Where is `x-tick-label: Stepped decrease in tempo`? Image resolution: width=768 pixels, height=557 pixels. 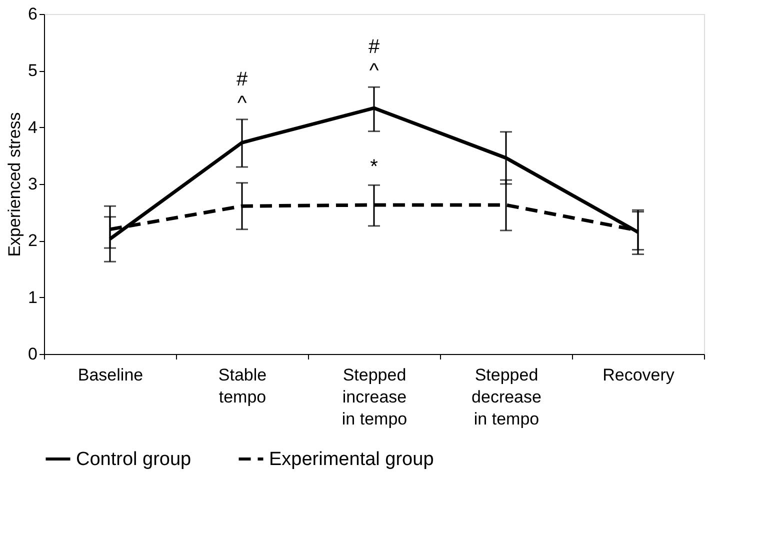
x-tick-label: Stepped decrease in tempo is located at coordinates (507, 397).